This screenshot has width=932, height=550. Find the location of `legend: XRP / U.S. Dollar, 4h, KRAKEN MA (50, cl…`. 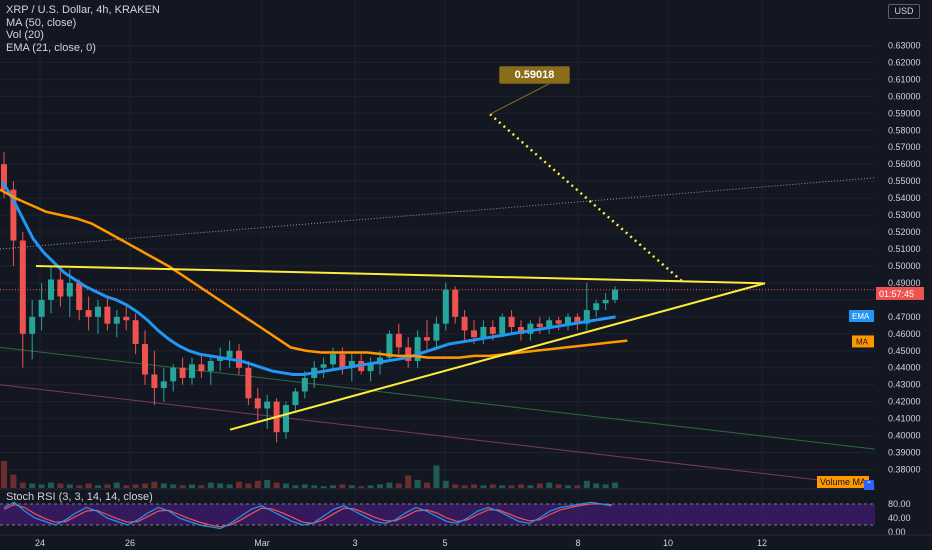

legend: XRP / U.S. Dollar, 4h, KRAKEN MA (50, cl… is located at coordinates (83, 29).